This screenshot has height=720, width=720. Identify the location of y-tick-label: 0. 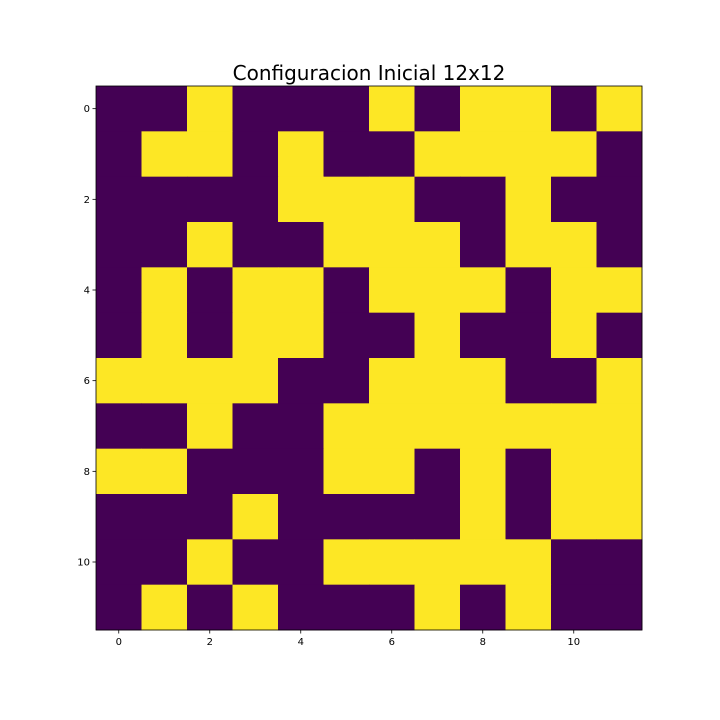
(87, 109).